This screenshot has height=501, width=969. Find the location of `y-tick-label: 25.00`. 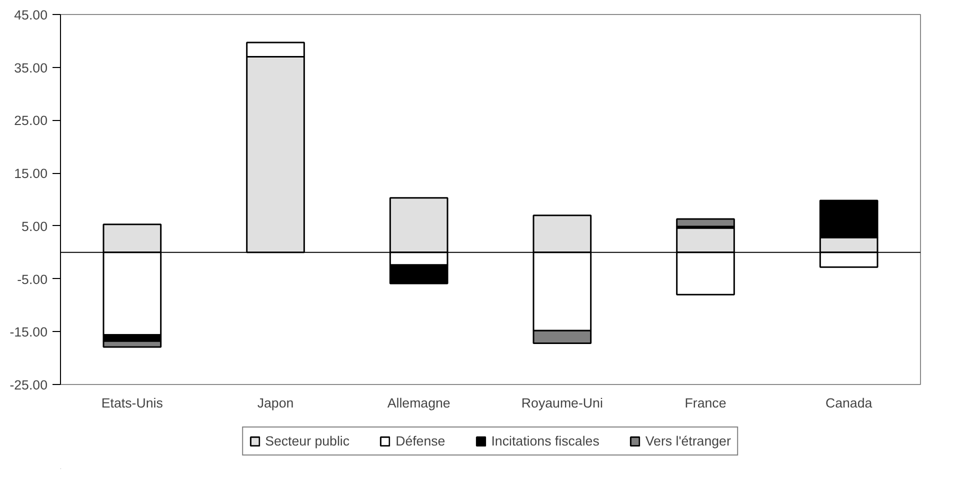

y-tick-label: 25.00 is located at coordinates (31, 120).